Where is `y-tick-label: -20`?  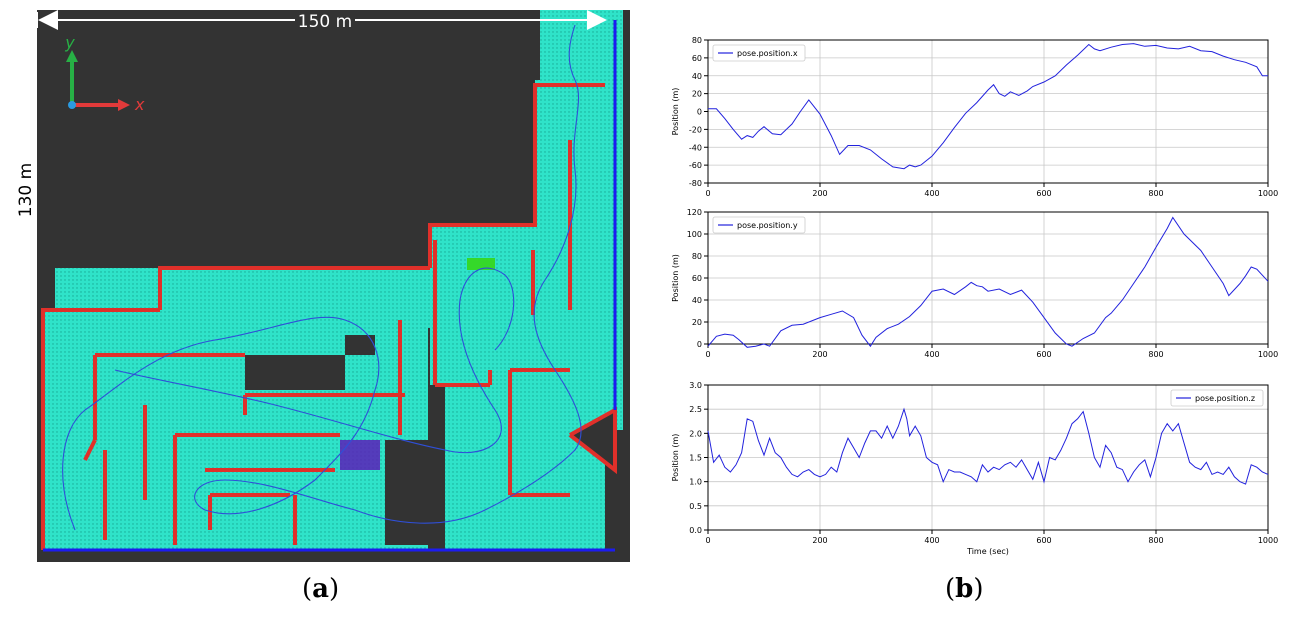 y-tick-label: -20 is located at coordinates (695, 129).